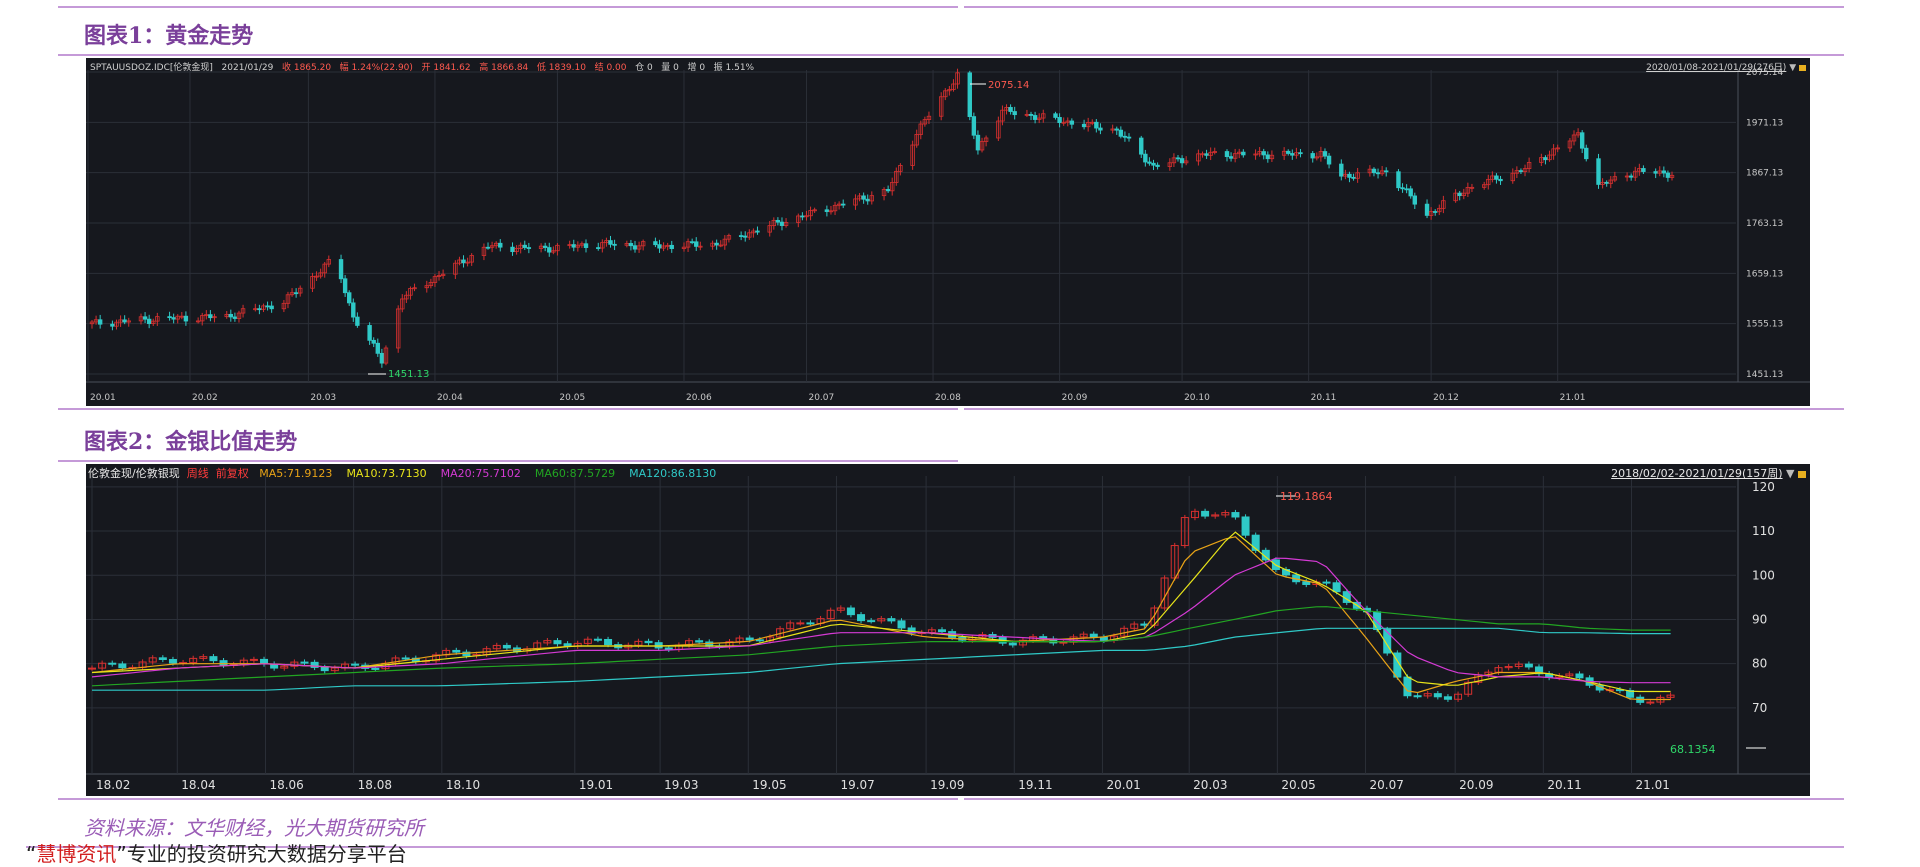 This screenshot has height=867, width=1920. Describe the element at coordinates (561, 68) in the screenshot. I see `header-low: 低 1839.10` at that location.